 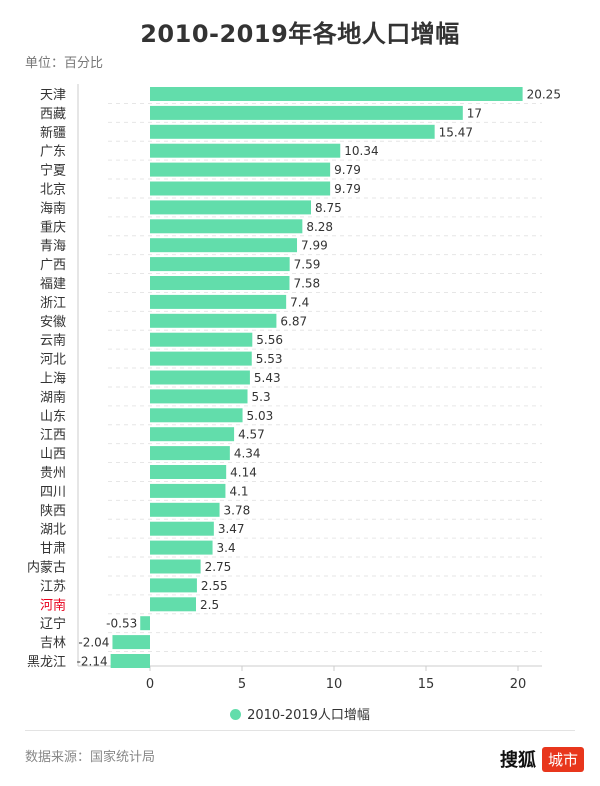 I want to click on data-label: 5.56, so click(x=269, y=340).